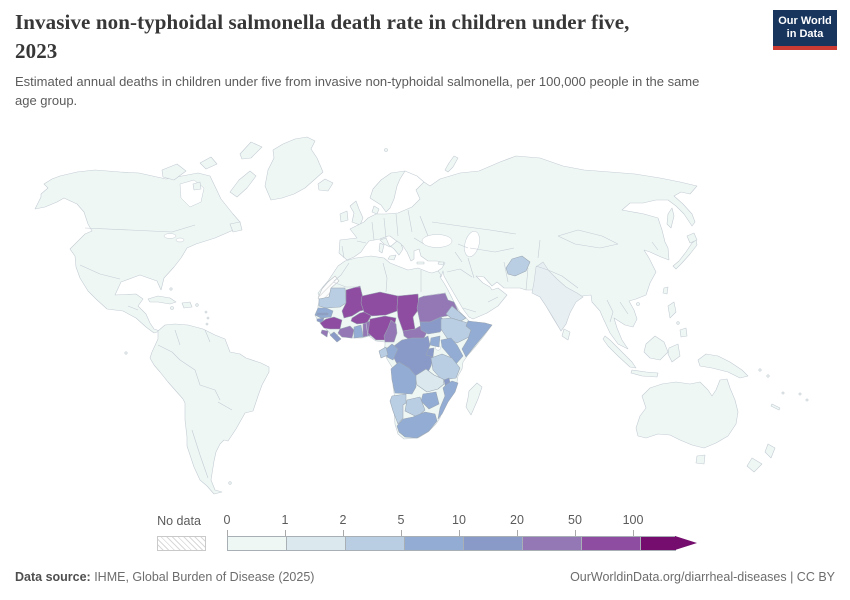 This screenshot has width=850, height=600. I want to click on island-iceland, so click(325, 185).